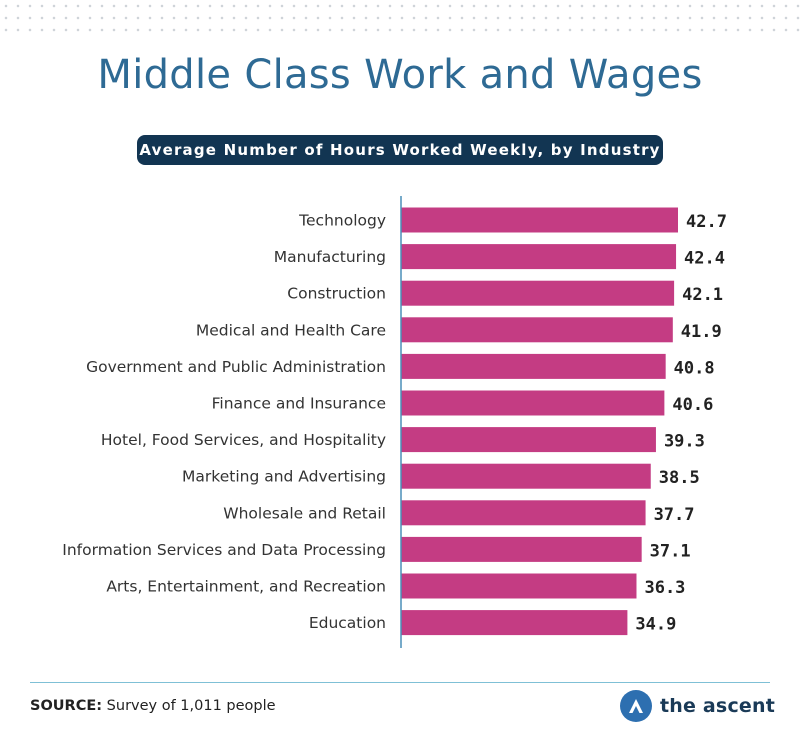 This screenshot has width=800, height=733. I want to click on value-label: 39.3, so click(684, 442).